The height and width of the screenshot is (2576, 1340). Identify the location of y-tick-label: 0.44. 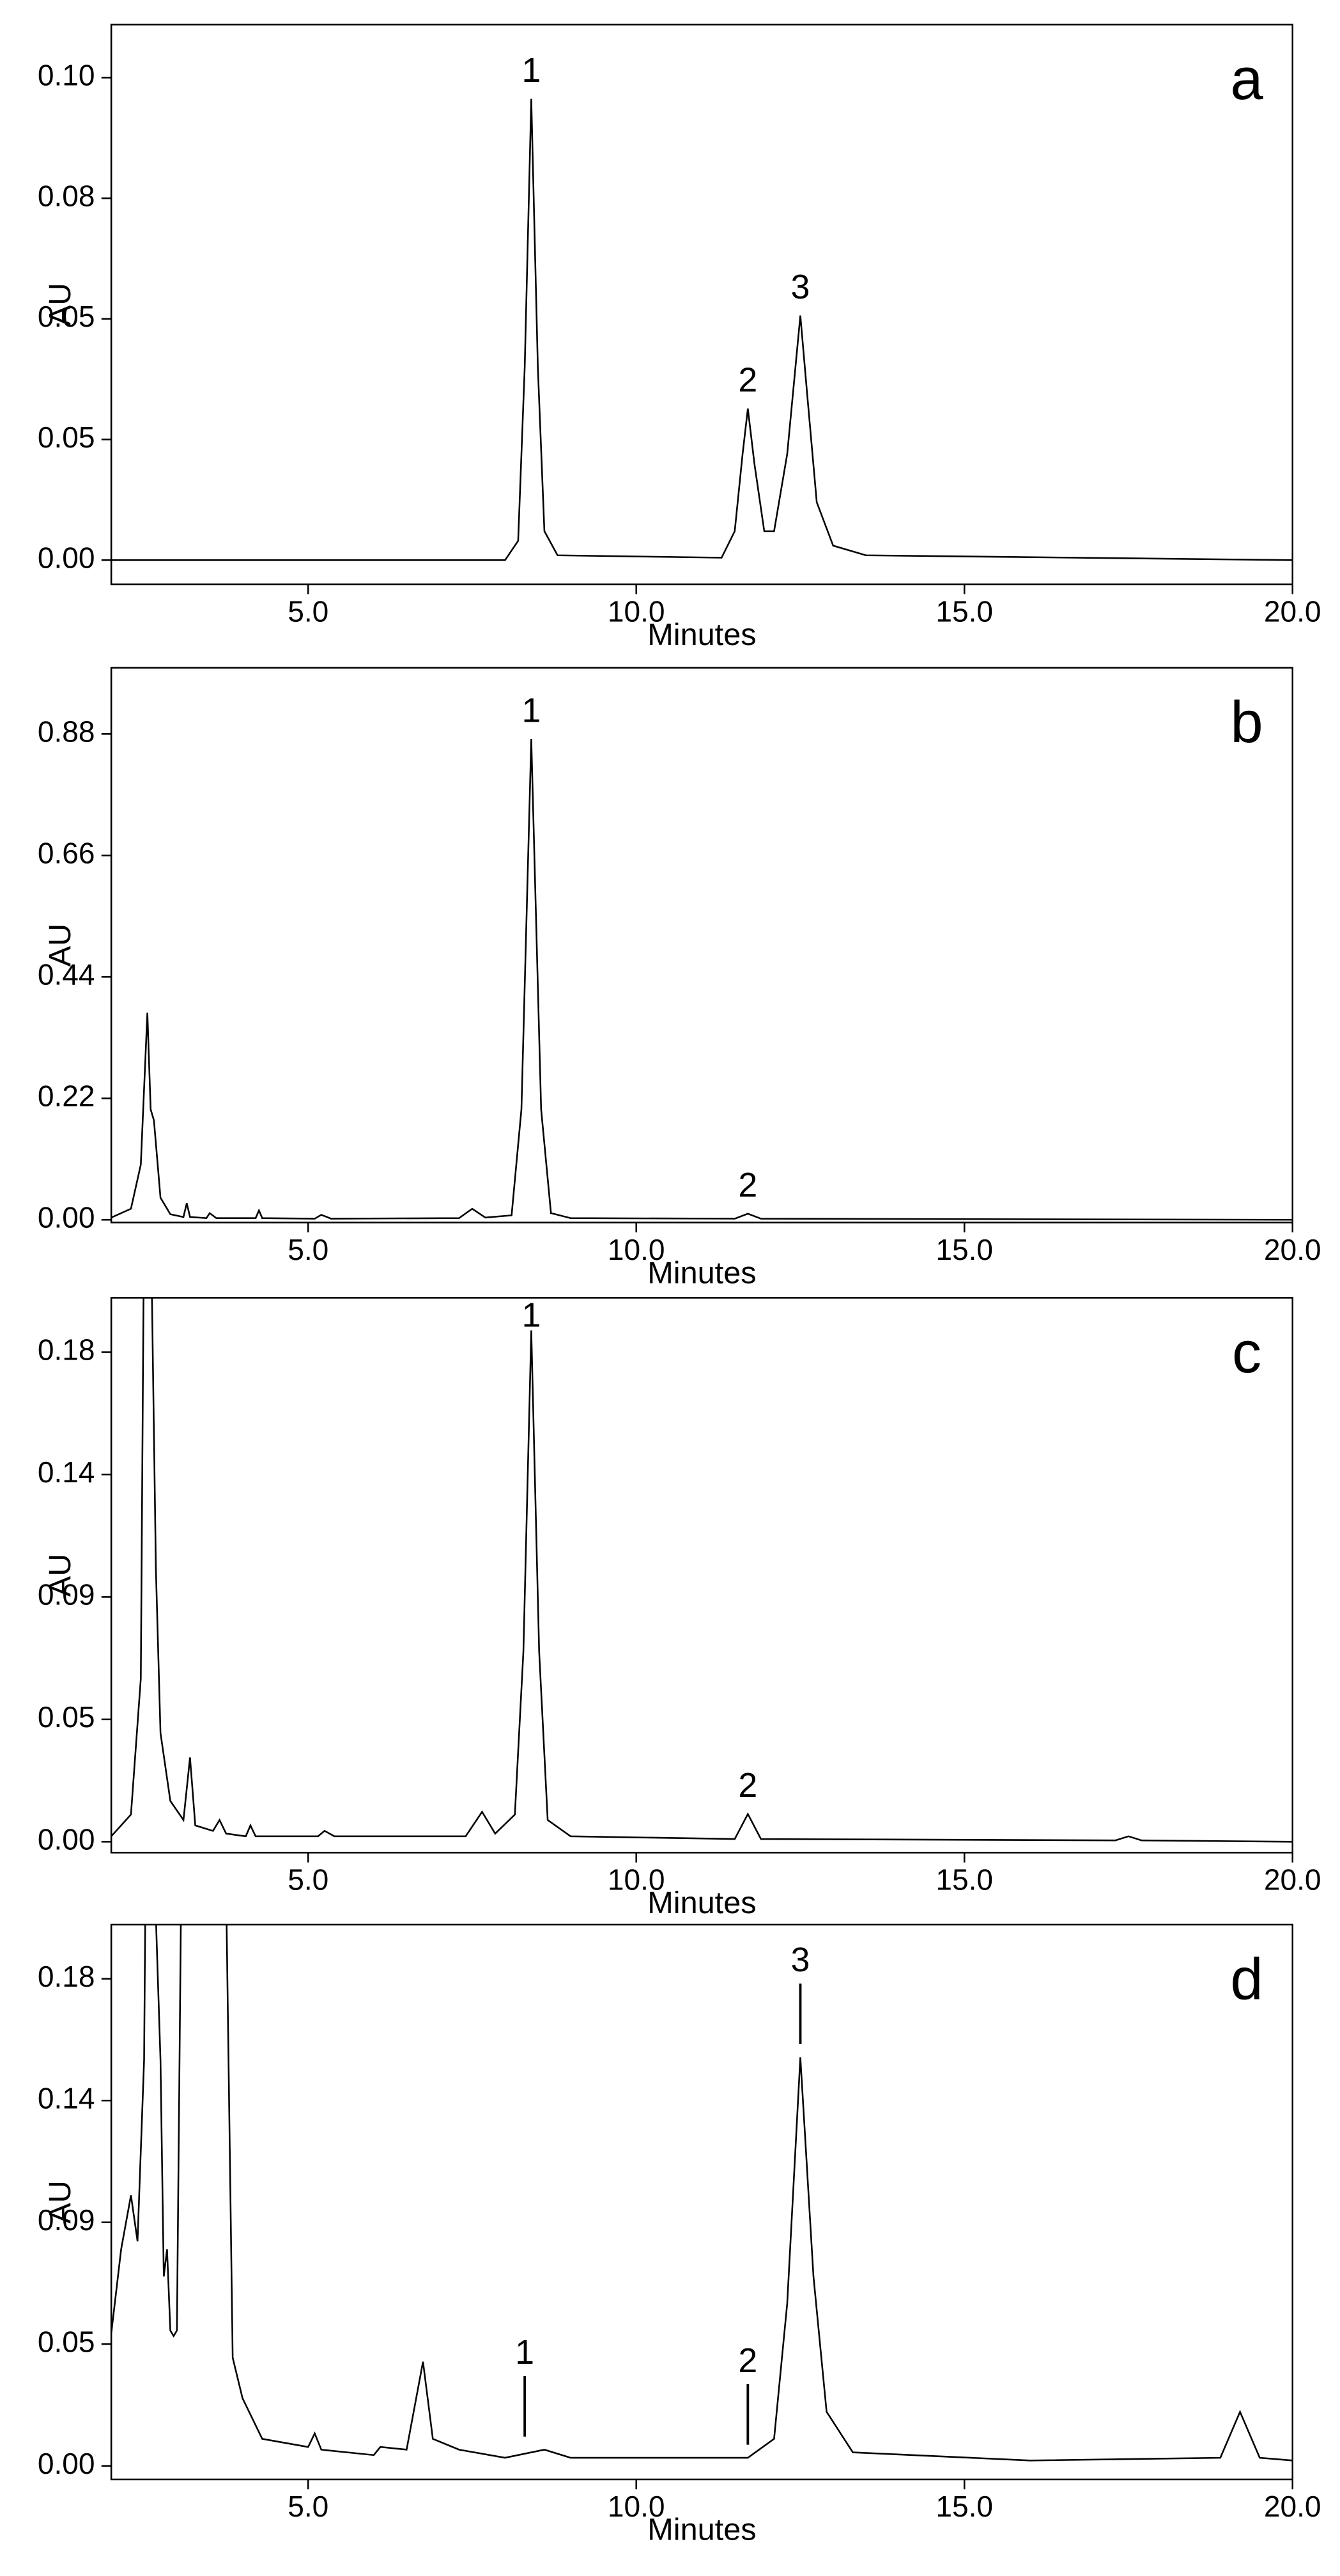
(66, 975).